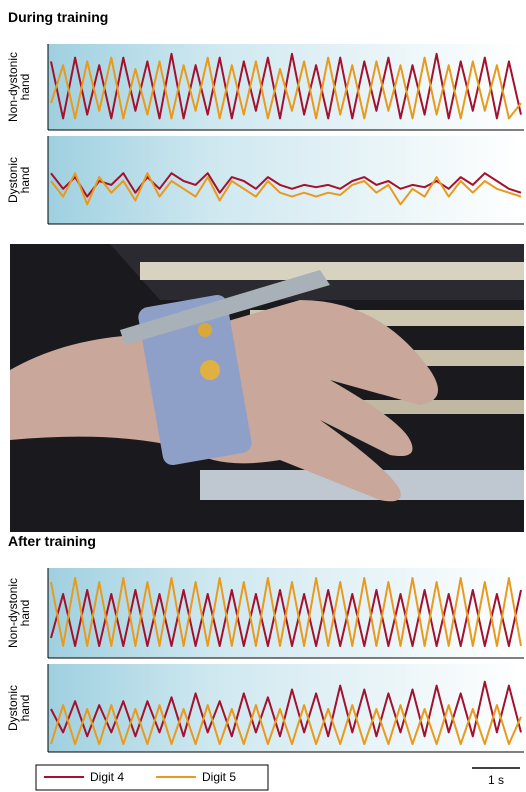 This screenshot has height=792, width=526. Describe the element at coordinates (496, 780) in the screenshot. I see `scale-bar-label: 1 s` at that location.